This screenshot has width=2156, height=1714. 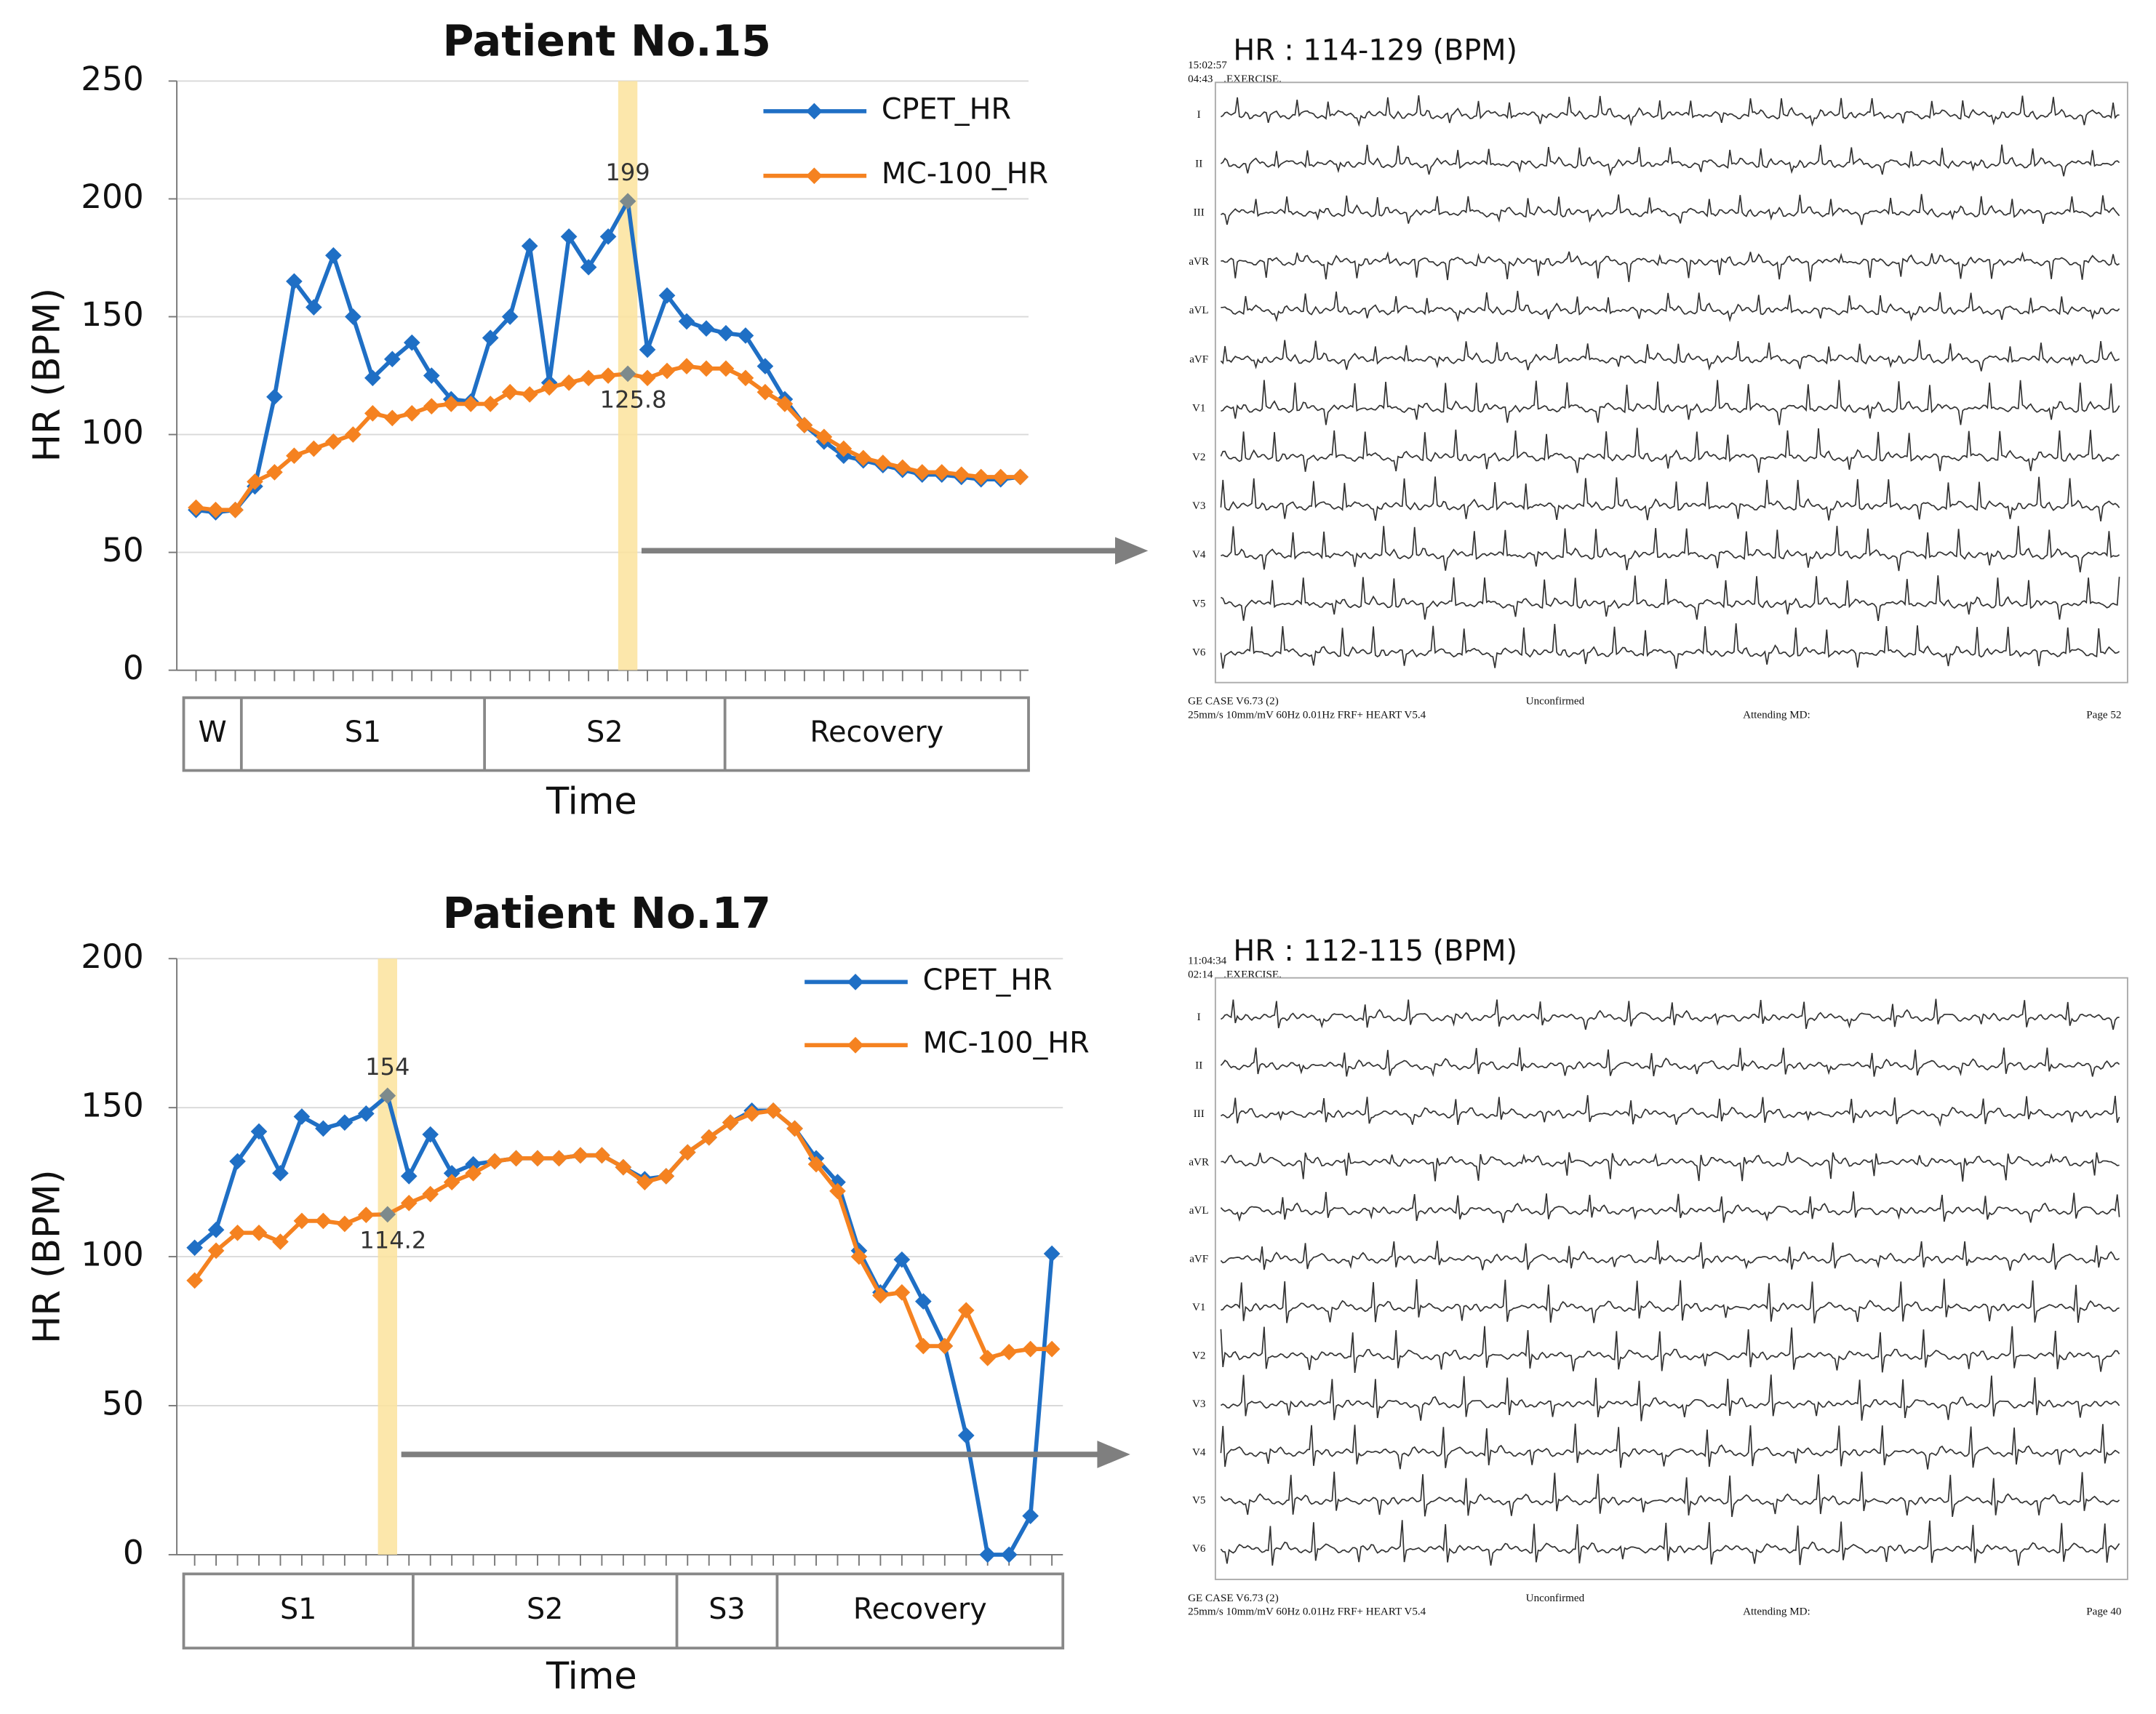 What do you see at coordinates (1199, 1211) in the screenshot?
I see `ecg-lead: aVL` at bounding box center [1199, 1211].